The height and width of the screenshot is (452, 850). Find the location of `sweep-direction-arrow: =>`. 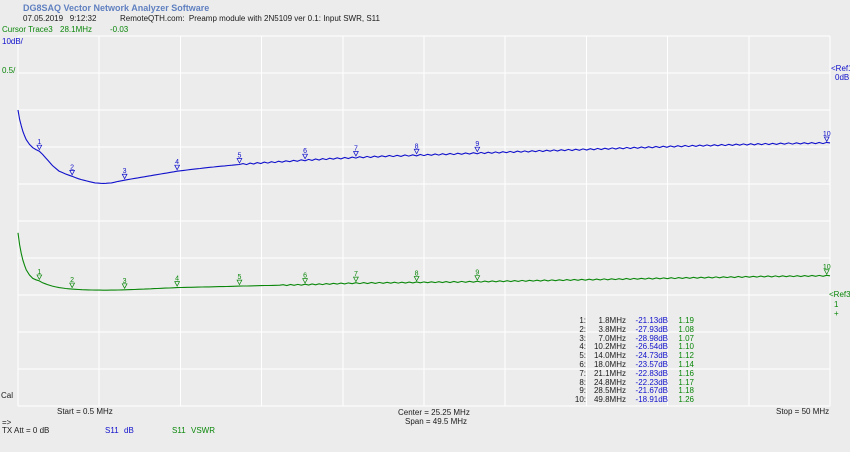

sweep-direction-arrow: => is located at coordinates (7, 422).